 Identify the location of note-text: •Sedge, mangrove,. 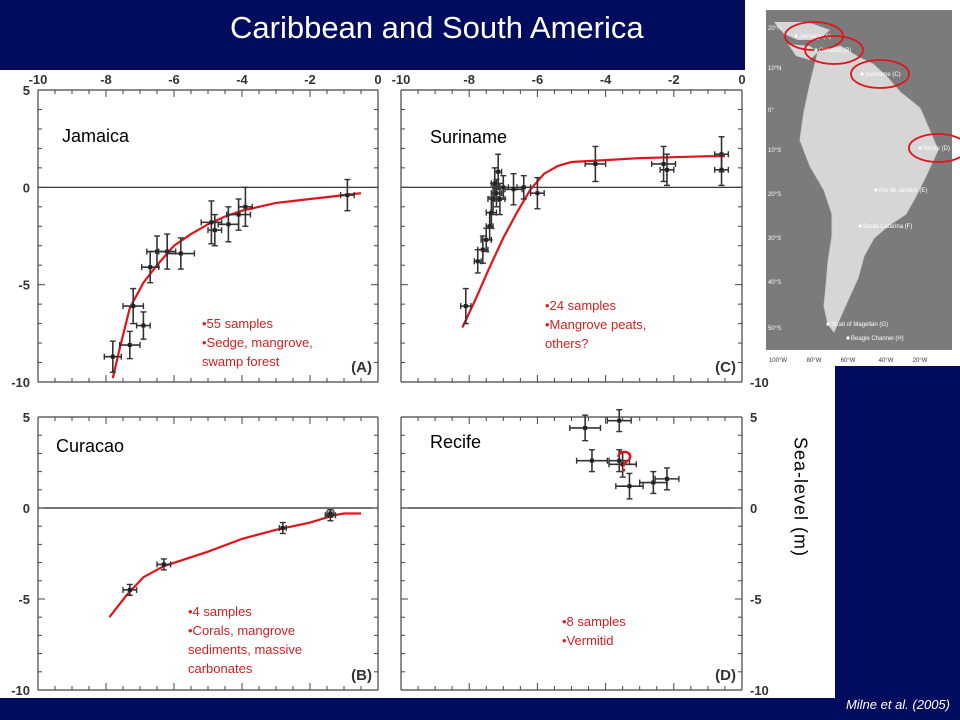
(257, 342).